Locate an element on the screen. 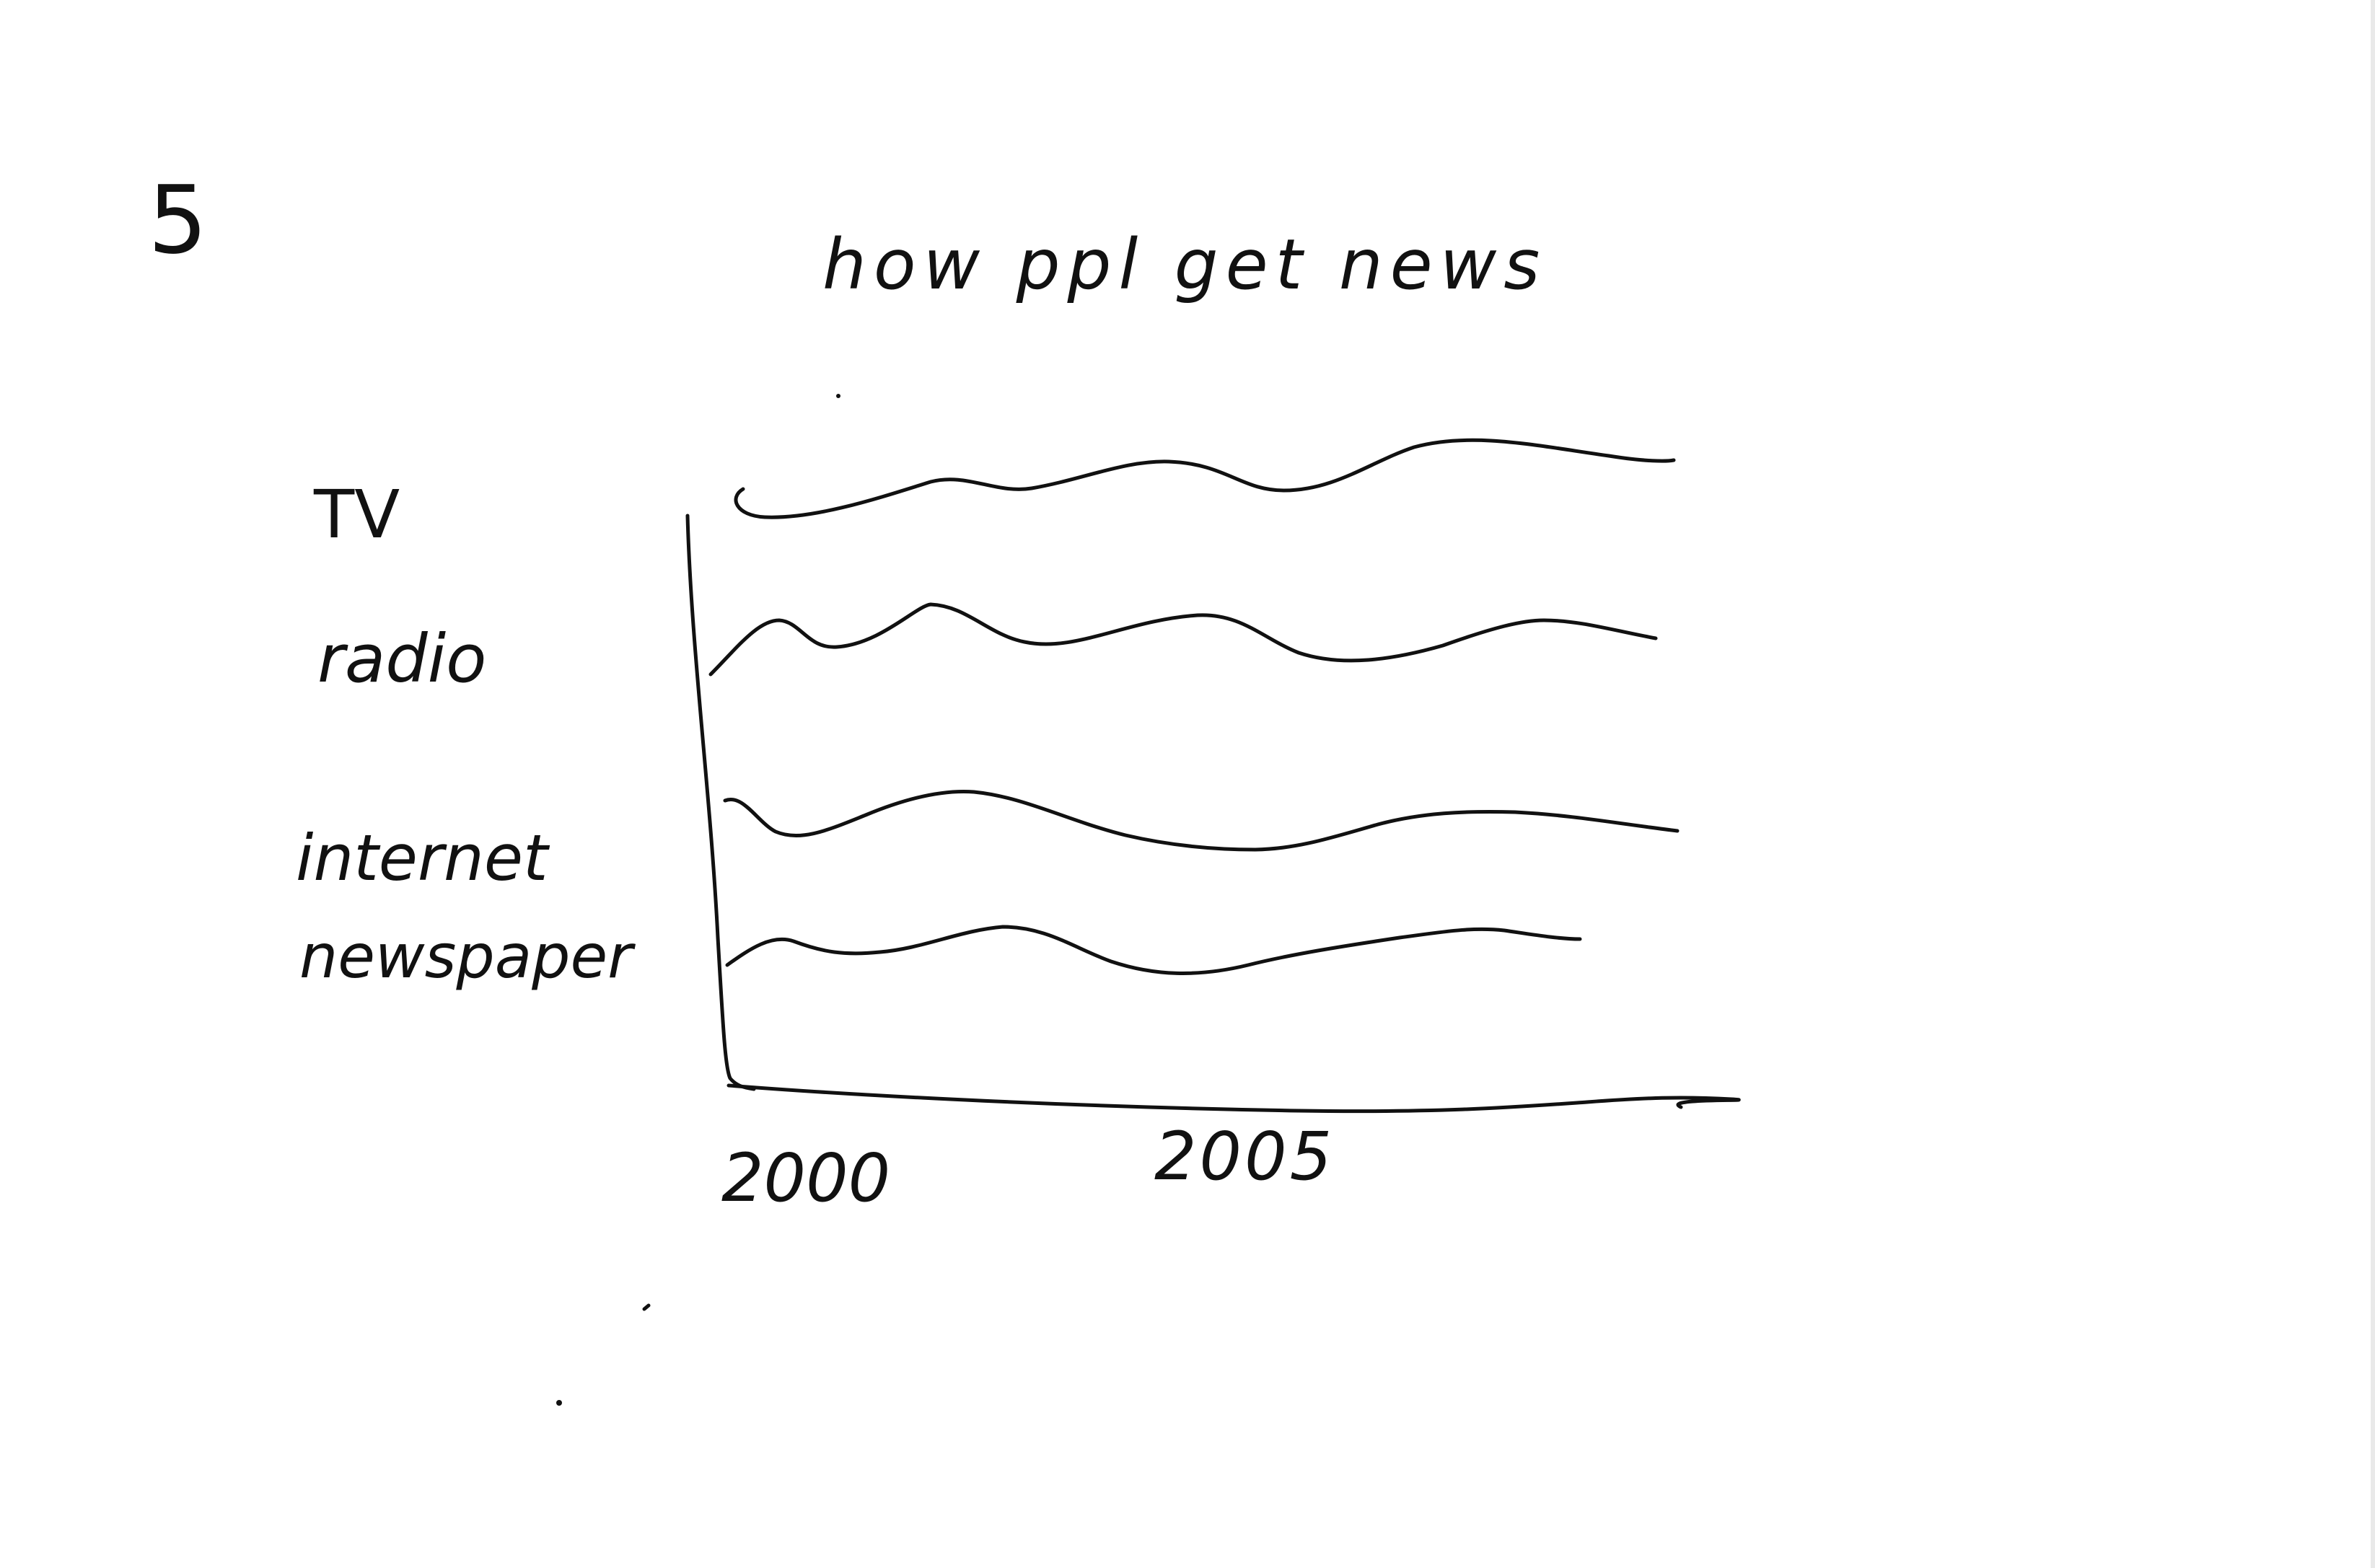  page-number: 5 is located at coordinates (178, 220).